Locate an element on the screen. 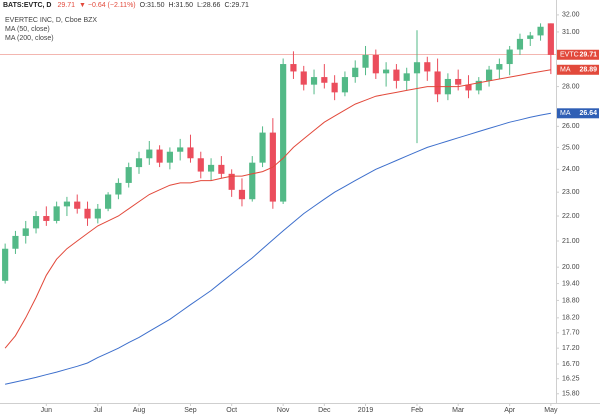 This screenshot has height=419, width=600. y-tick-label: 15.80 is located at coordinates (571, 394).